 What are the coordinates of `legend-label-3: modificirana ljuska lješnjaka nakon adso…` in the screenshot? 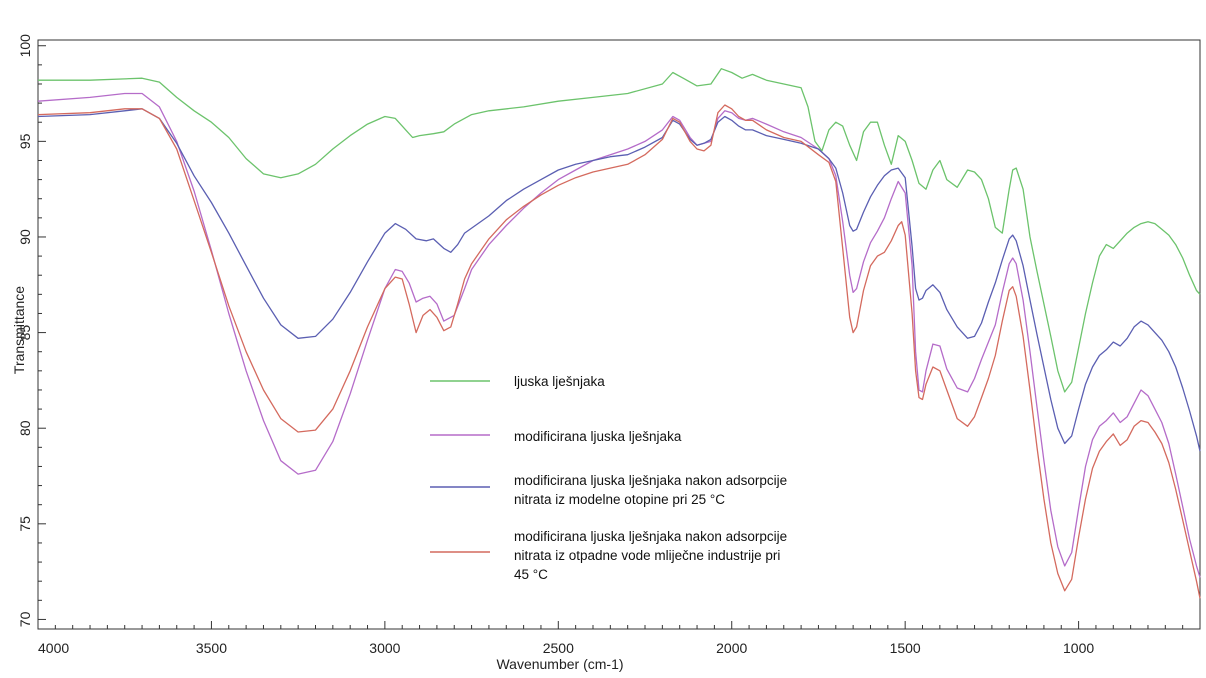 It's located at (650, 490).